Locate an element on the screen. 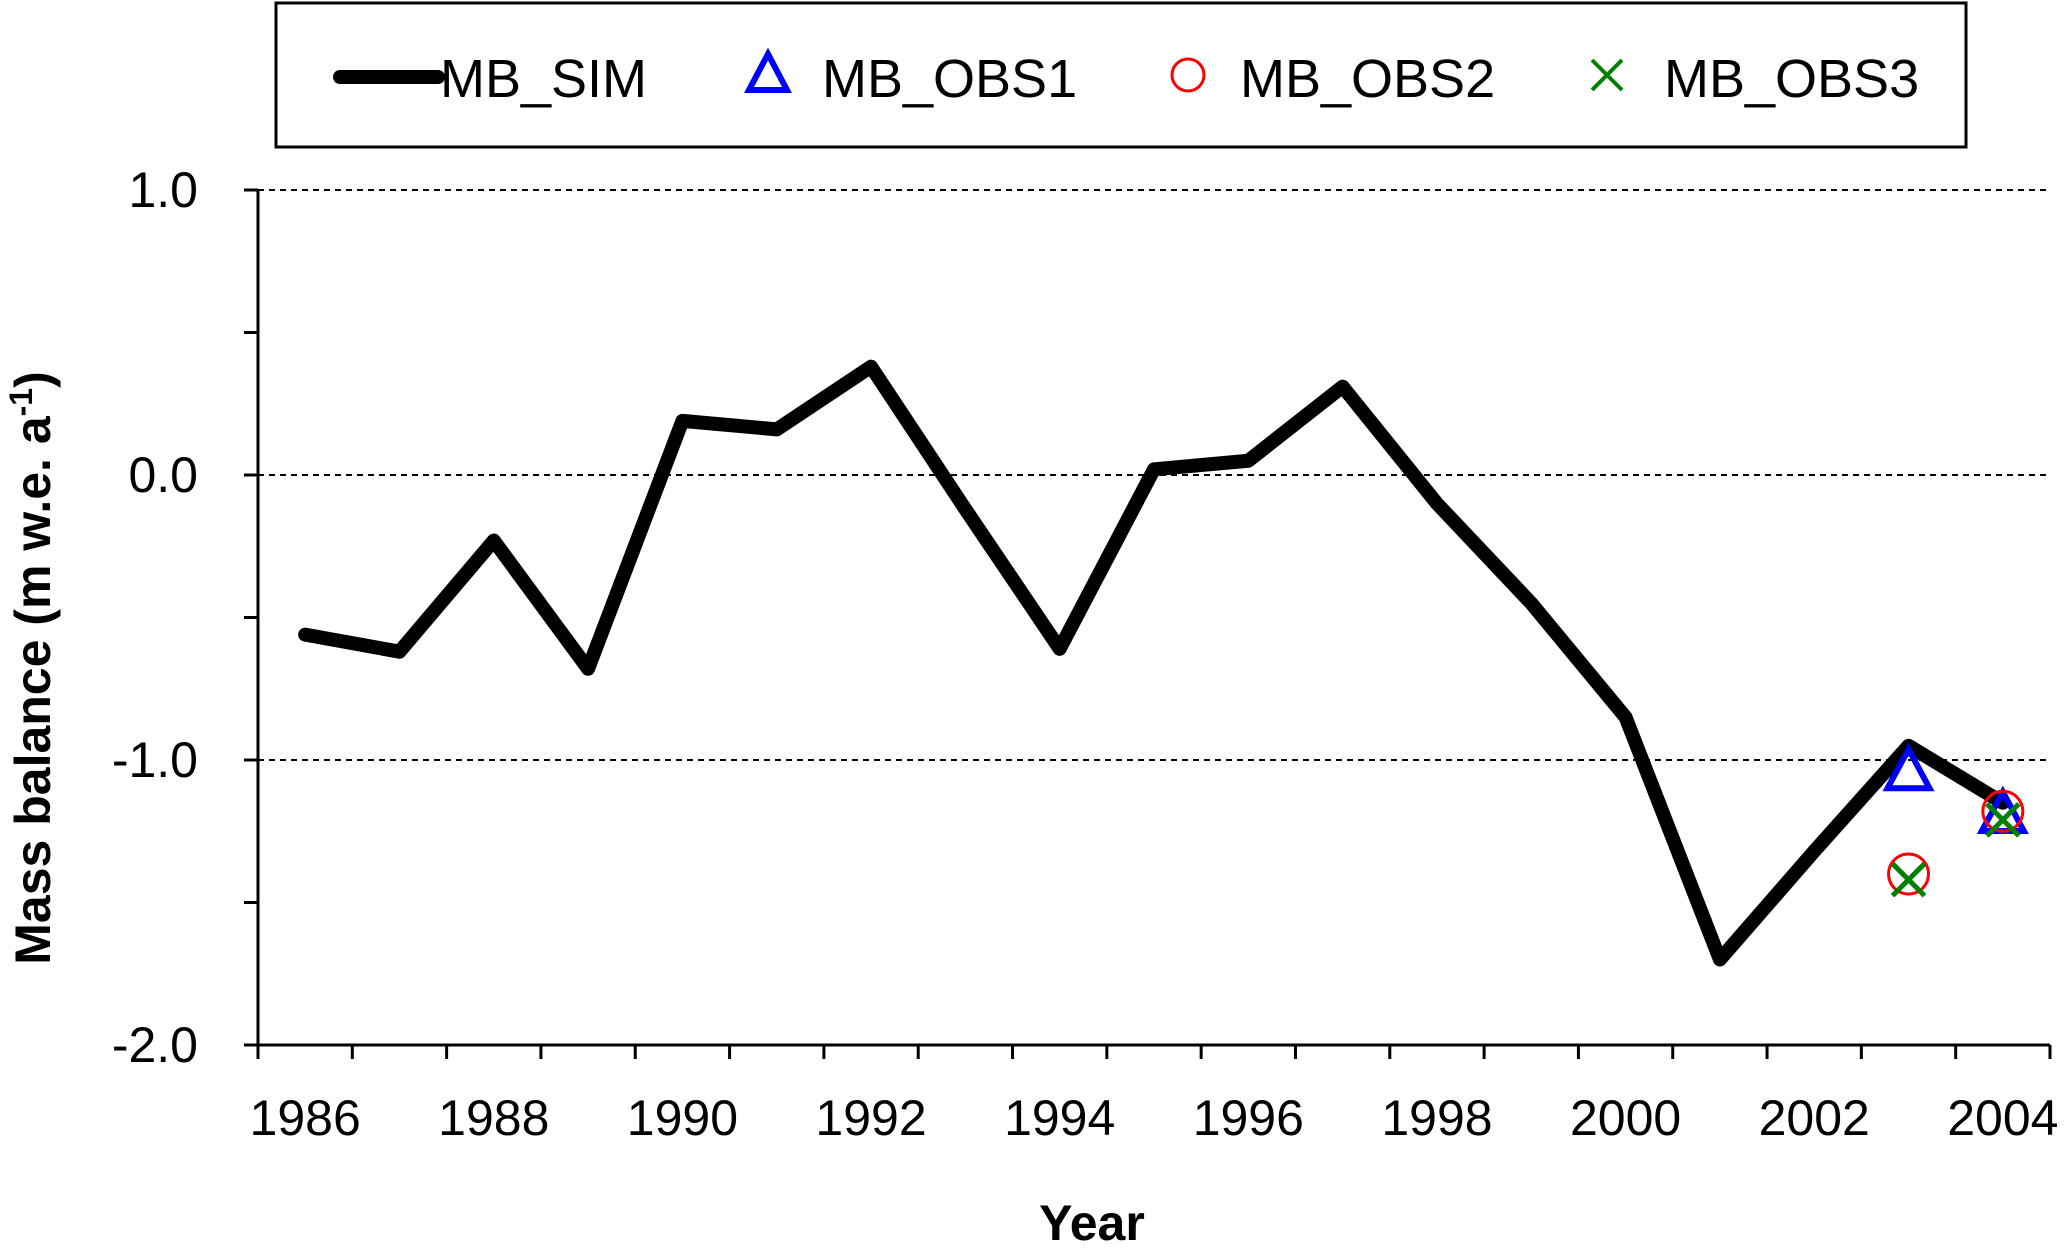  y-axis-ticks: 1.0 0.0 -1.0 -2.0 is located at coordinates (185, 617).